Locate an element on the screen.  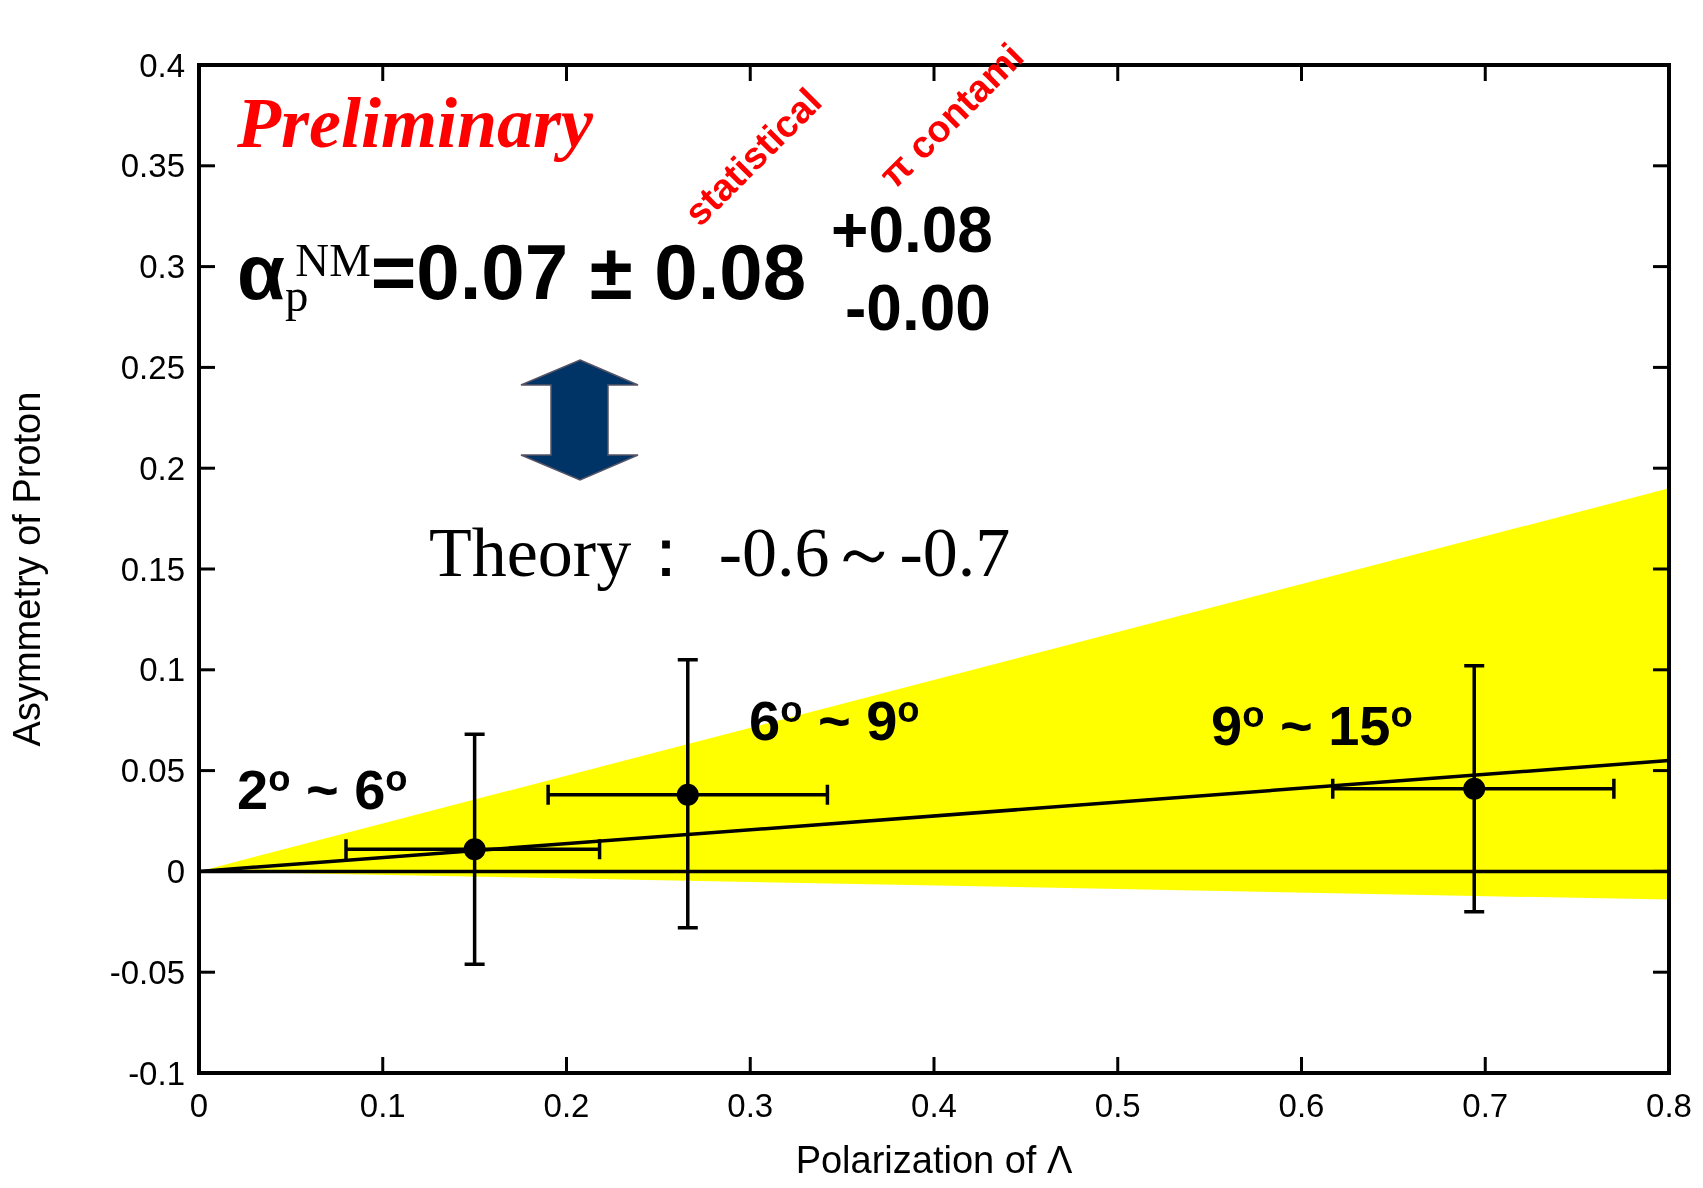
x-tick-label: 0.2 is located at coordinates (566, 1105).